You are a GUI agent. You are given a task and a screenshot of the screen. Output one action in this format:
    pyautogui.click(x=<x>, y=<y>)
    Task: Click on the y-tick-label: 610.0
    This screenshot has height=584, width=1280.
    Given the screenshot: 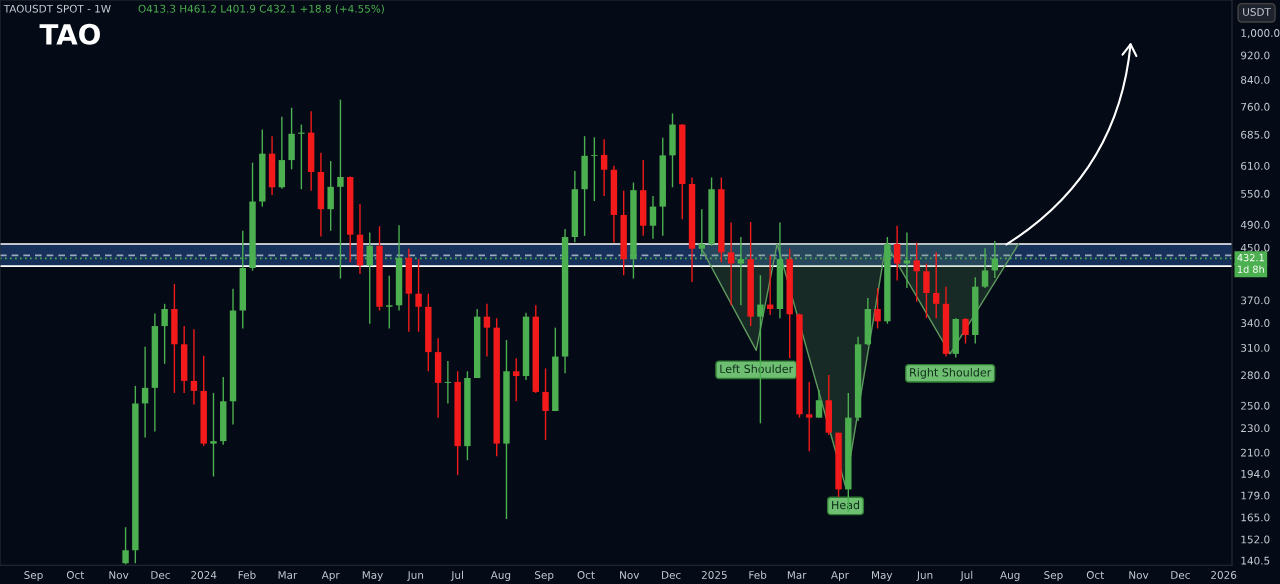 What is the action you would take?
    pyautogui.click(x=1255, y=165)
    